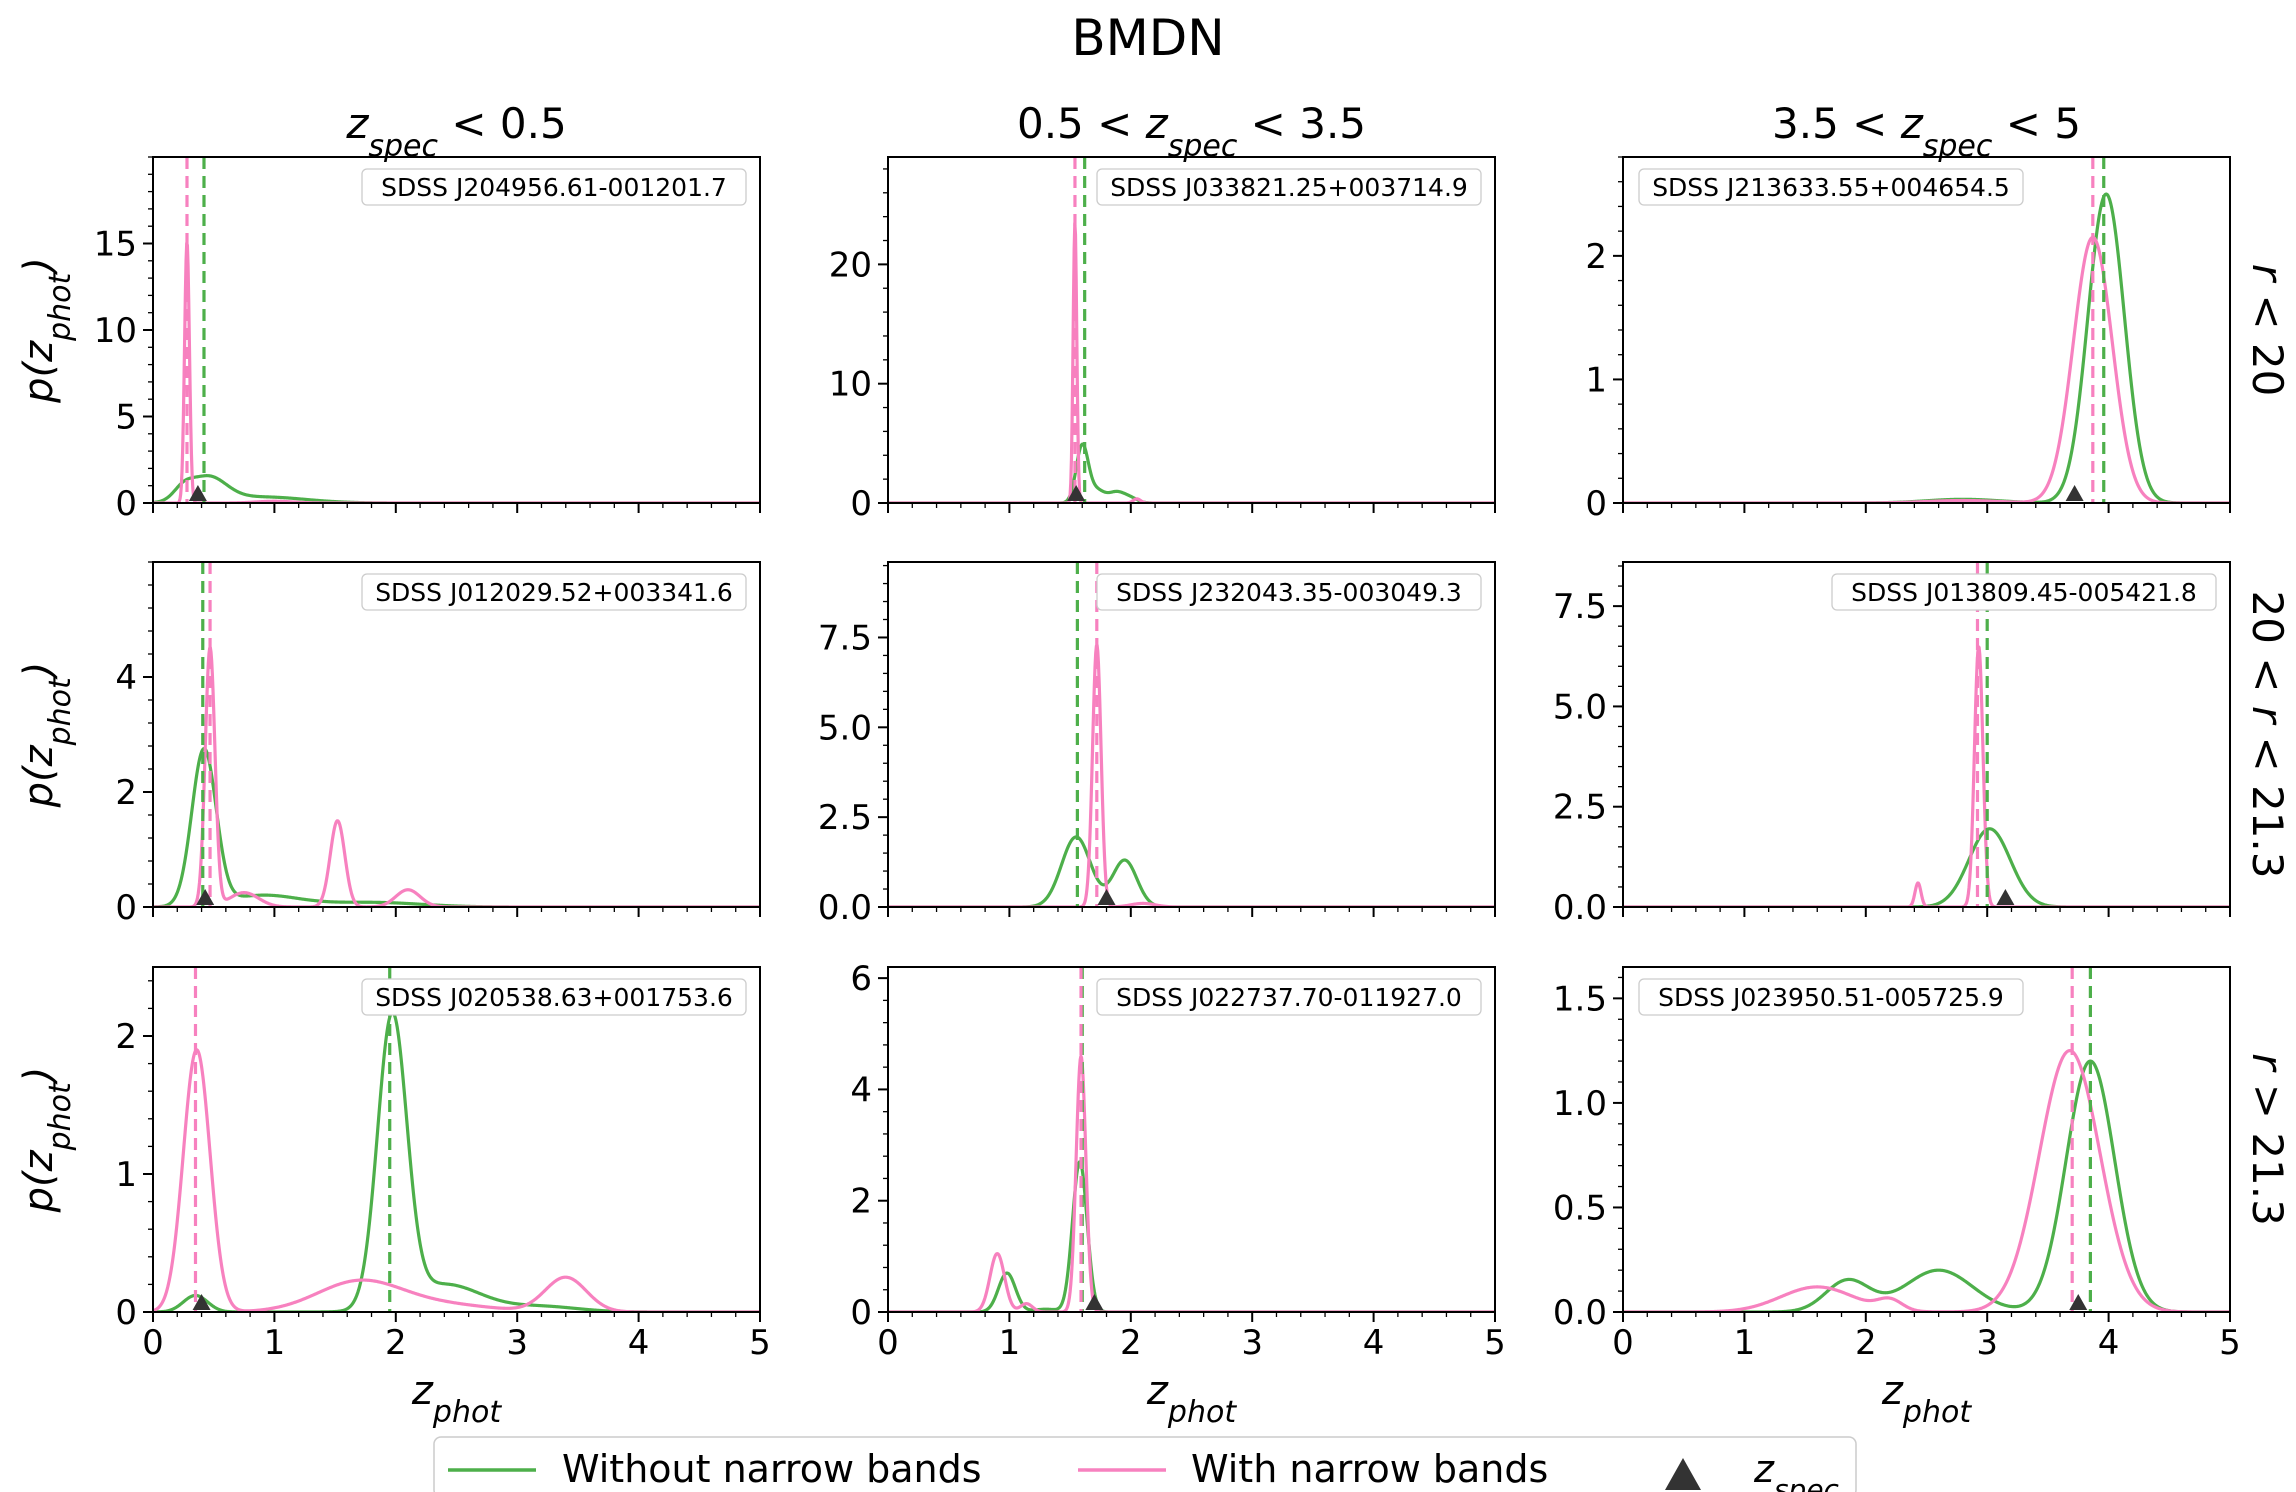 The width and height of the screenshot is (2296, 1492). Describe the element at coordinates (1580, 1208) in the screenshot. I see `y-tick-label: 0.5` at that location.